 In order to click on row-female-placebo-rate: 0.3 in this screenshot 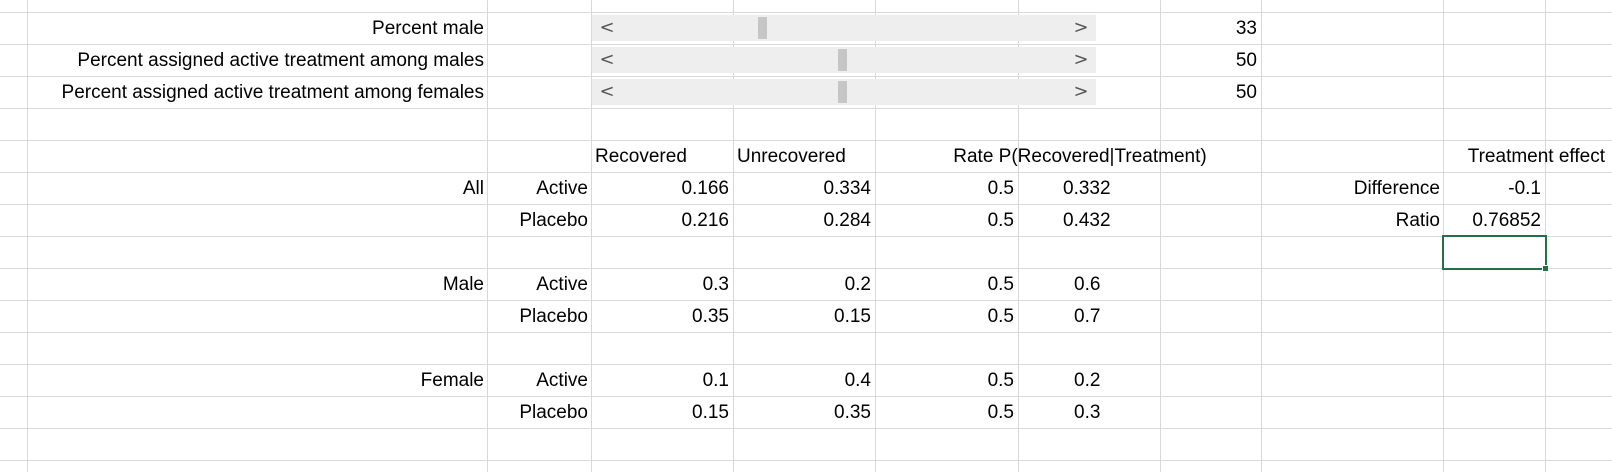, I will do `click(1087, 412)`.